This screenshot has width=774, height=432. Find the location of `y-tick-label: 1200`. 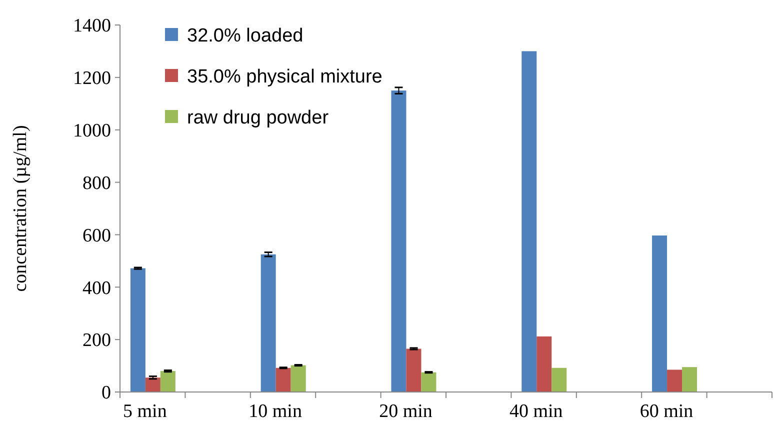

y-tick-label: 1200 is located at coordinates (92, 79).